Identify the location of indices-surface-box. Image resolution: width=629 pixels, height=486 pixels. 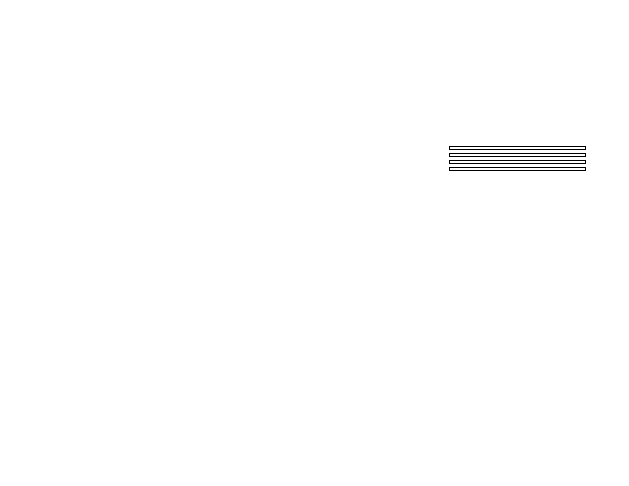
(517, 155).